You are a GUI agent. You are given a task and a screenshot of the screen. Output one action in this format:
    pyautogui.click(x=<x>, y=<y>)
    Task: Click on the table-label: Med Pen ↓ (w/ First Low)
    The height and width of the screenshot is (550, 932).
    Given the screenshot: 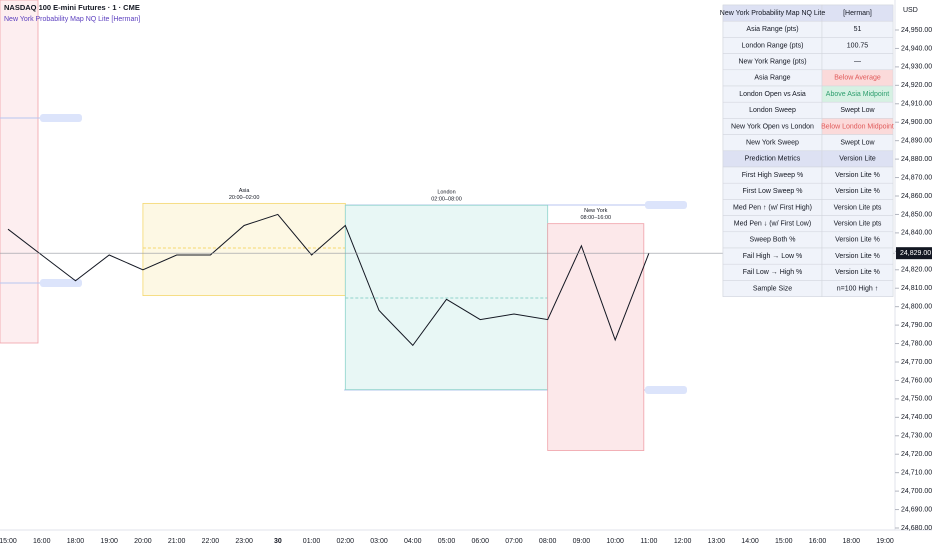 What is the action you would take?
    pyautogui.click(x=772, y=224)
    